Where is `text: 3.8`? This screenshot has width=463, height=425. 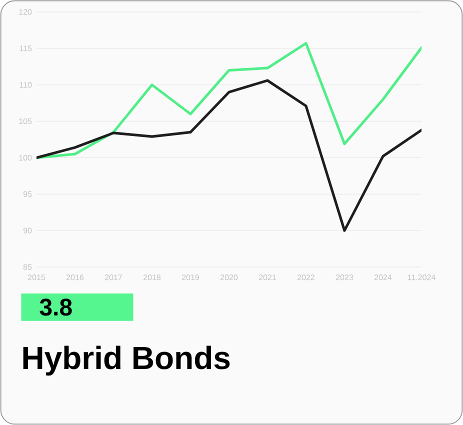 text: 3.8 is located at coordinates (56, 307).